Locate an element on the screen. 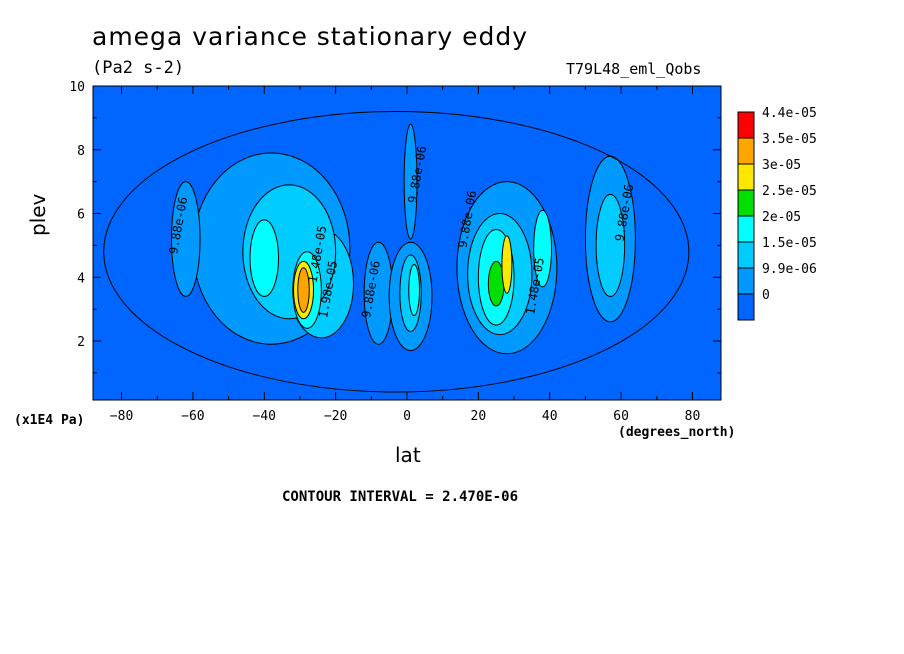  x-tick-label: 80 is located at coordinates (693, 416).